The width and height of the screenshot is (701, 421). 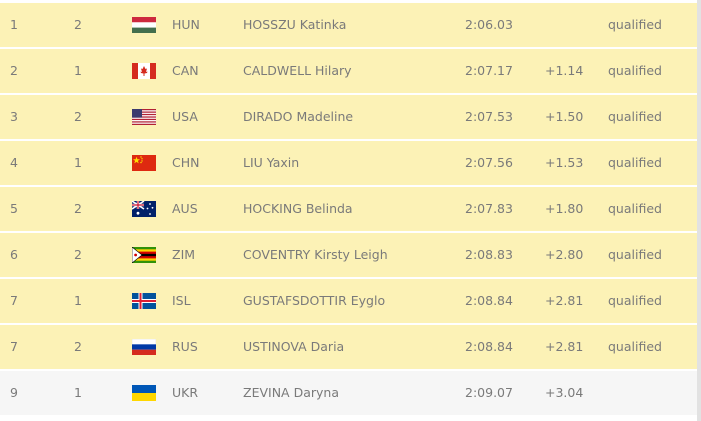 What do you see at coordinates (564, 208) in the screenshot?
I see `behind: +1.80` at bounding box center [564, 208].